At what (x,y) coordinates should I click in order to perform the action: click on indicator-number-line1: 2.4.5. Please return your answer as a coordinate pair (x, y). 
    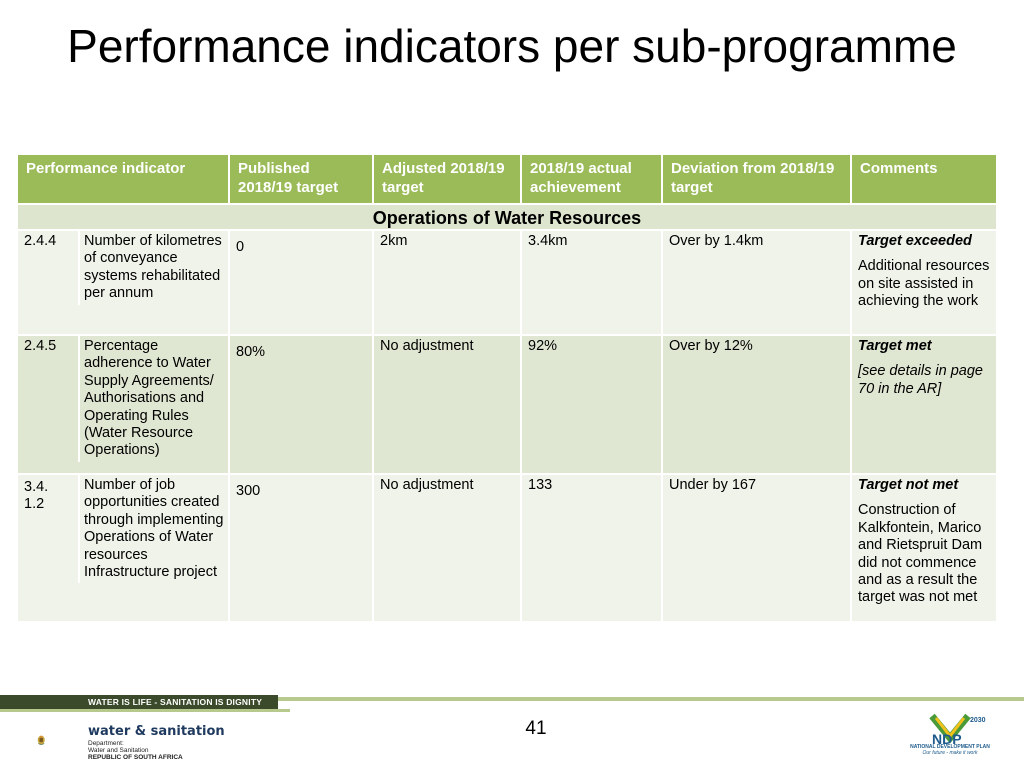
    Looking at the image, I should click on (40, 346).